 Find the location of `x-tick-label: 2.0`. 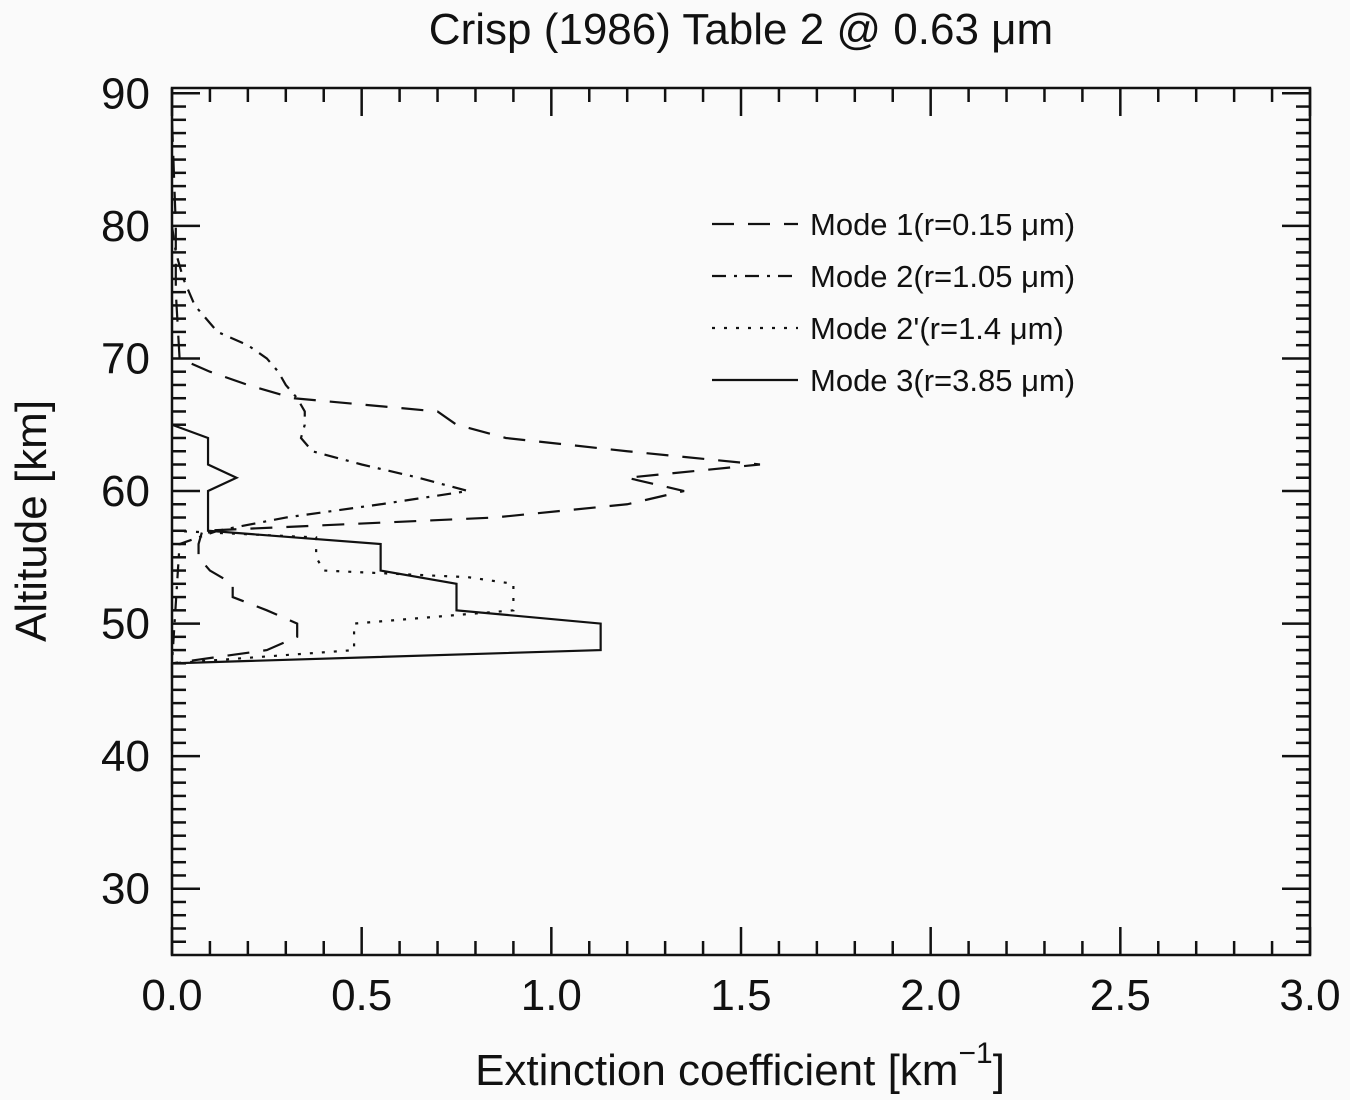

x-tick-label: 2.0 is located at coordinates (930, 995).